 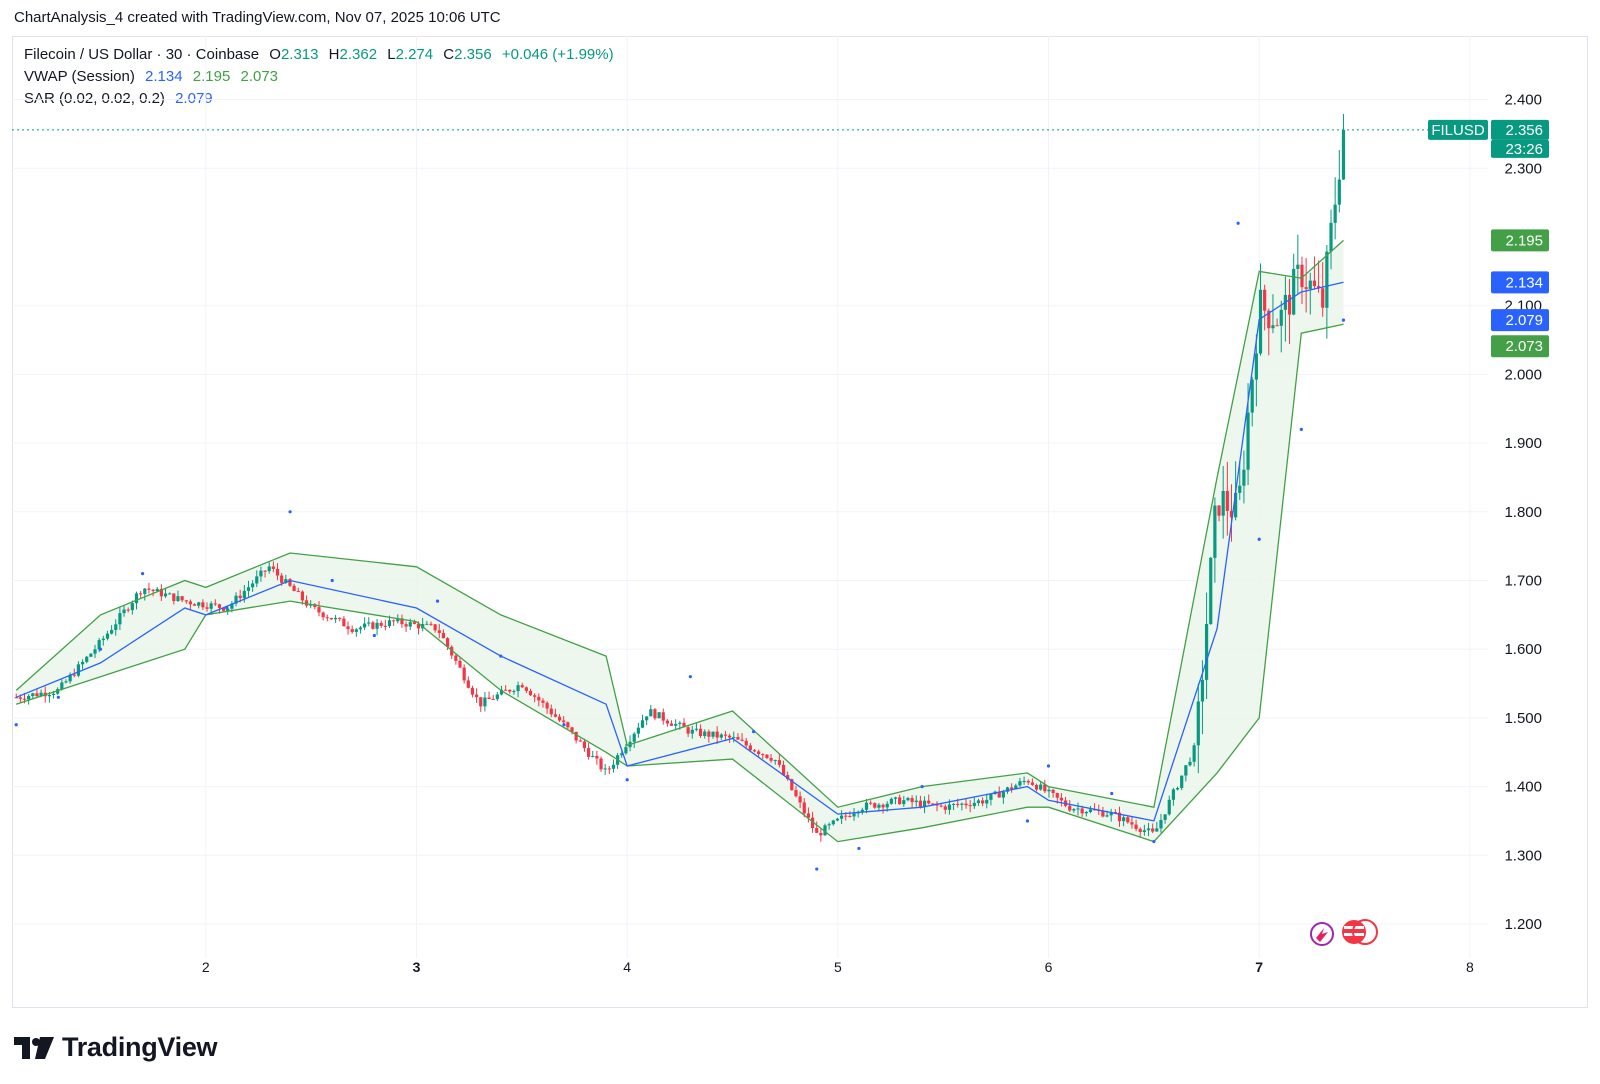 I want to click on high-label: H, so click(x=334, y=54).